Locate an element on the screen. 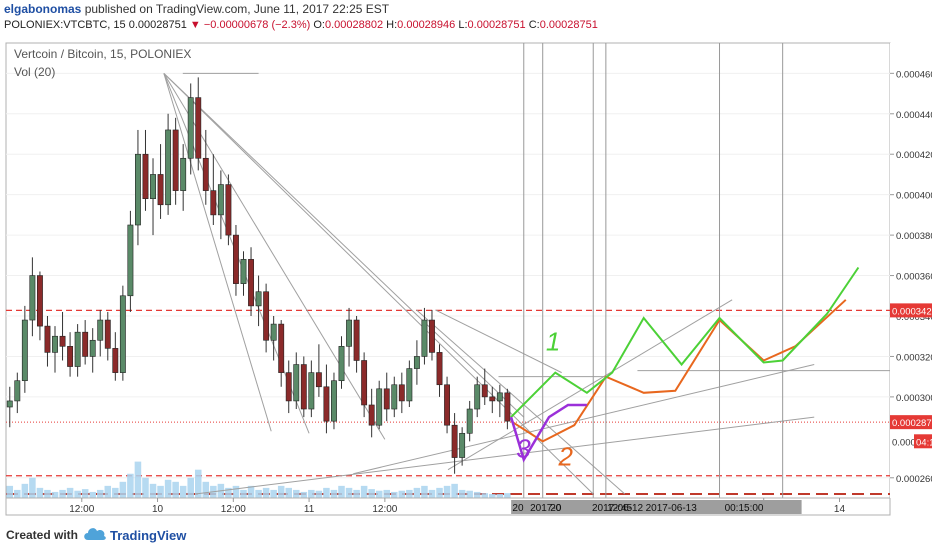 The image size is (932, 550). x-tick-label: 12:00 is located at coordinates (384, 509).